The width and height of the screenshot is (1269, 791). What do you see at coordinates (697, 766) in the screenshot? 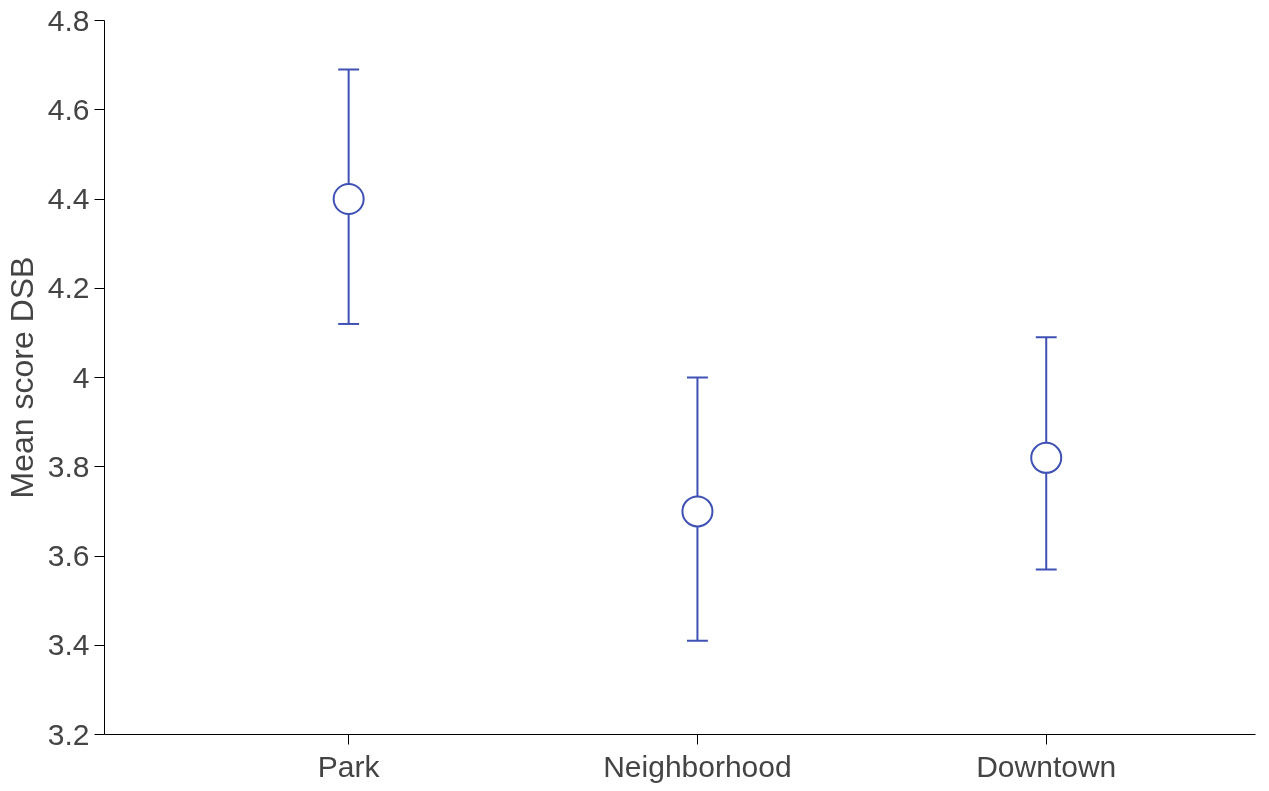
I see `x-tick-label: Neighborhood` at bounding box center [697, 766].